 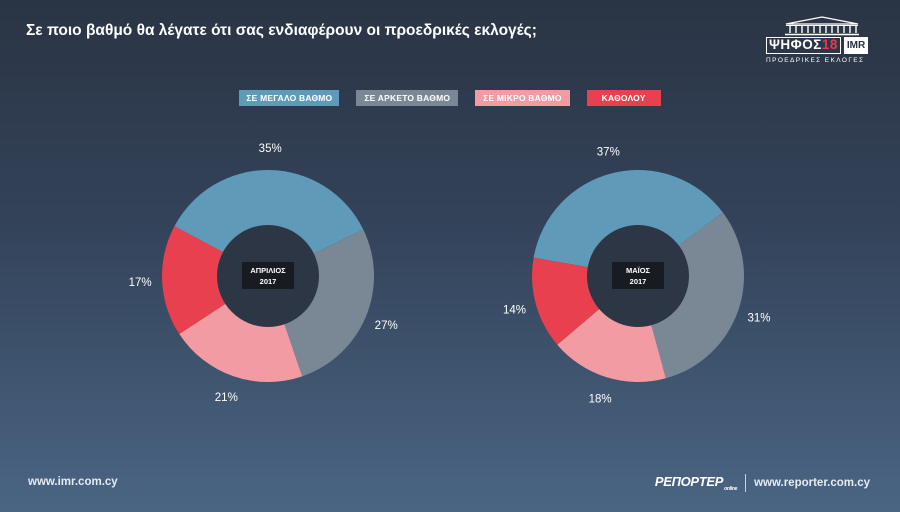 What do you see at coordinates (600, 399) in the screenshot?
I see `data-label-little: 18%` at bounding box center [600, 399].